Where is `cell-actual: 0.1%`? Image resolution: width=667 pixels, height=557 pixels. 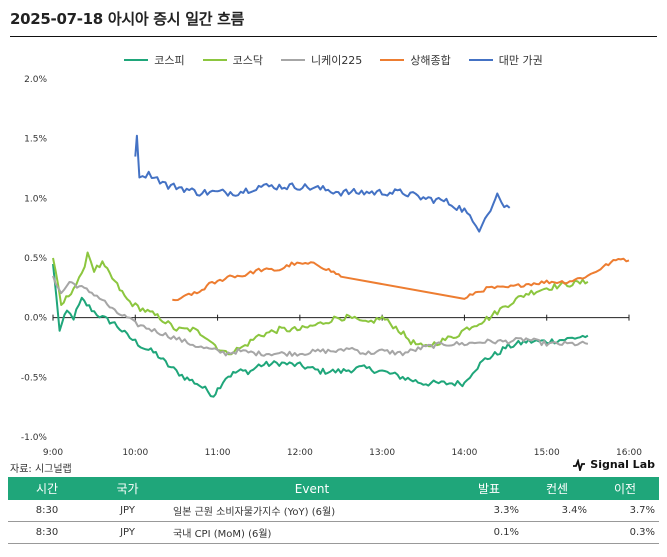 cell-actual: 0.1% is located at coordinates (489, 532).